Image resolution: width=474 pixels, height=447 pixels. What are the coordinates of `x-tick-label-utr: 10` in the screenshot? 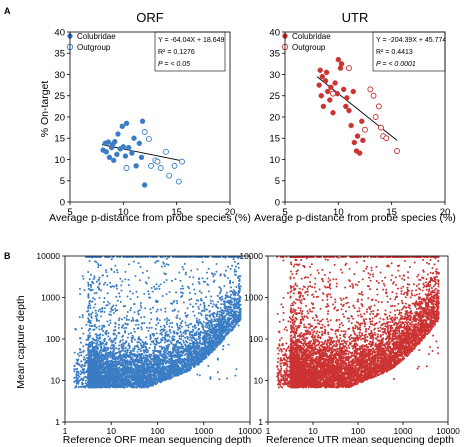 It's located at (338, 212).